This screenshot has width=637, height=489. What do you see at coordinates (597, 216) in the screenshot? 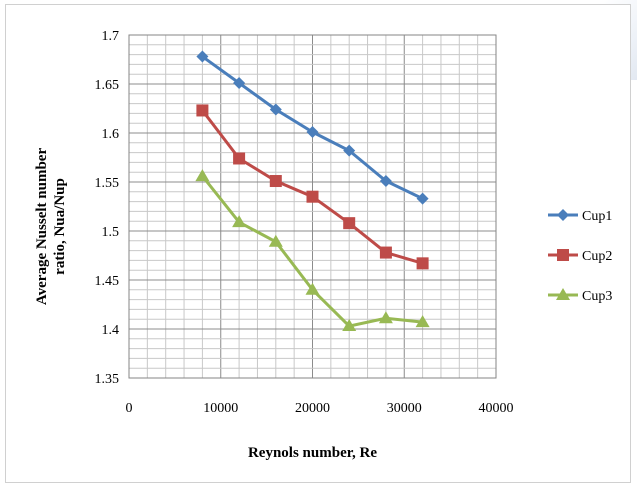
I see `legend-label: Cup1` at bounding box center [597, 216].